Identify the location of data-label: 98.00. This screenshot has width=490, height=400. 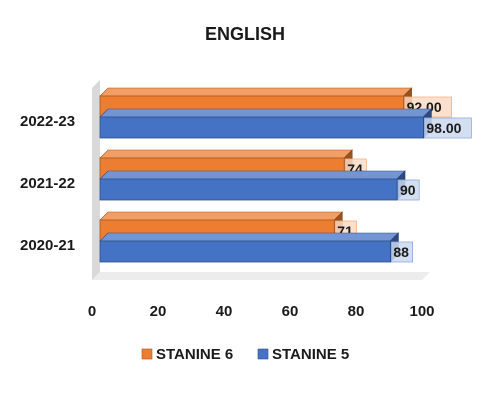
(447, 128).